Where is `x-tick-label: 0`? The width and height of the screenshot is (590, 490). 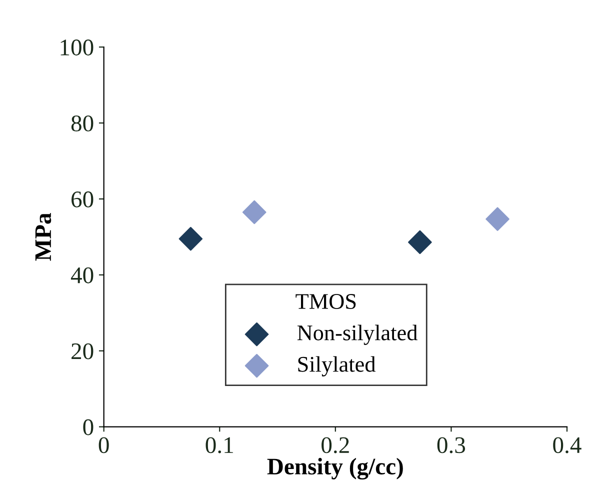 x-tick-label: 0 is located at coordinates (103, 445).